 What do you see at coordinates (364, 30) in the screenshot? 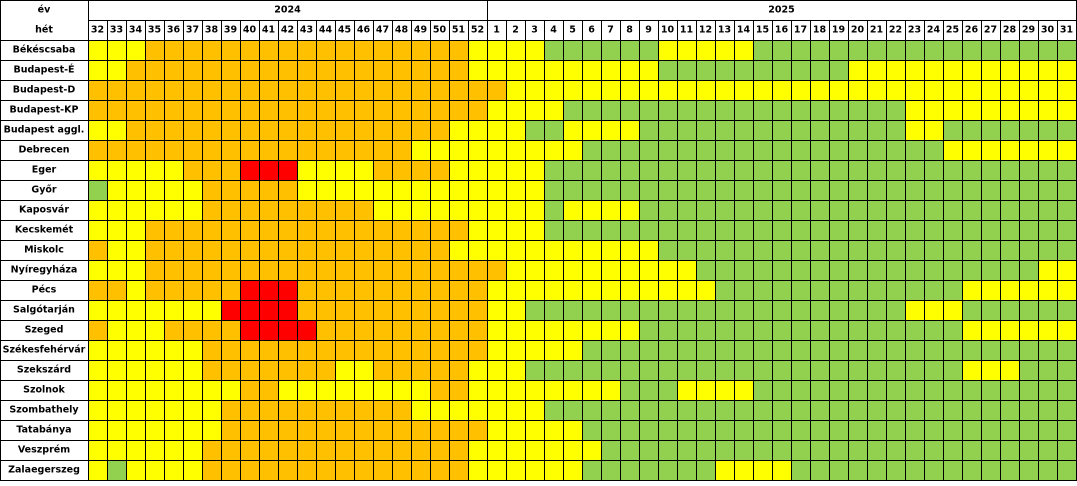
I see `week: 46` at bounding box center [364, 30].